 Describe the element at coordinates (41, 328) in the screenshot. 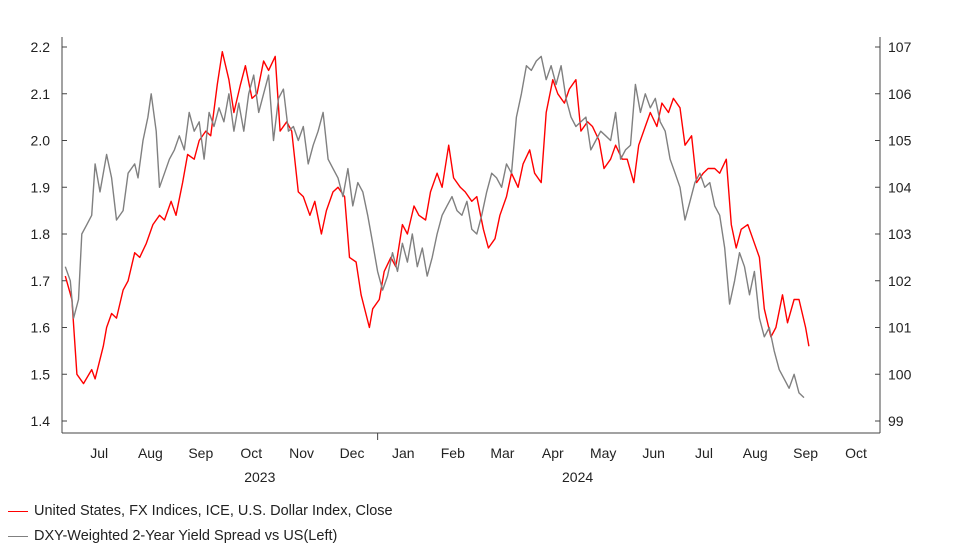

I see `left-tick-label: 1.6` at that location.